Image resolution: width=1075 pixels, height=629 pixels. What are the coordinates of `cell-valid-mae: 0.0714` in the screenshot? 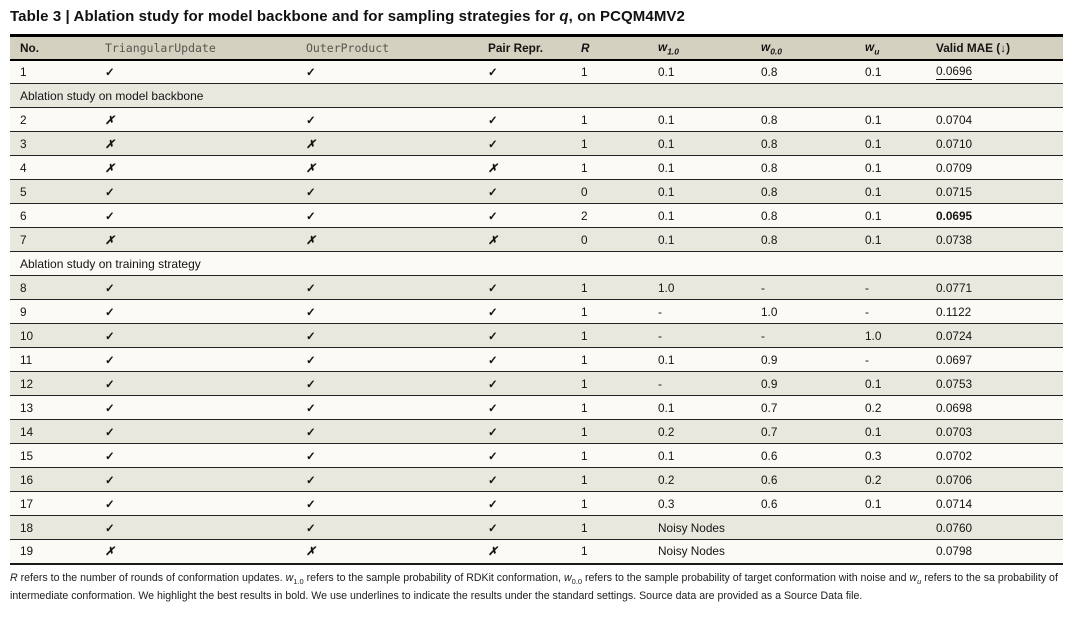 It's located at (995, 503).